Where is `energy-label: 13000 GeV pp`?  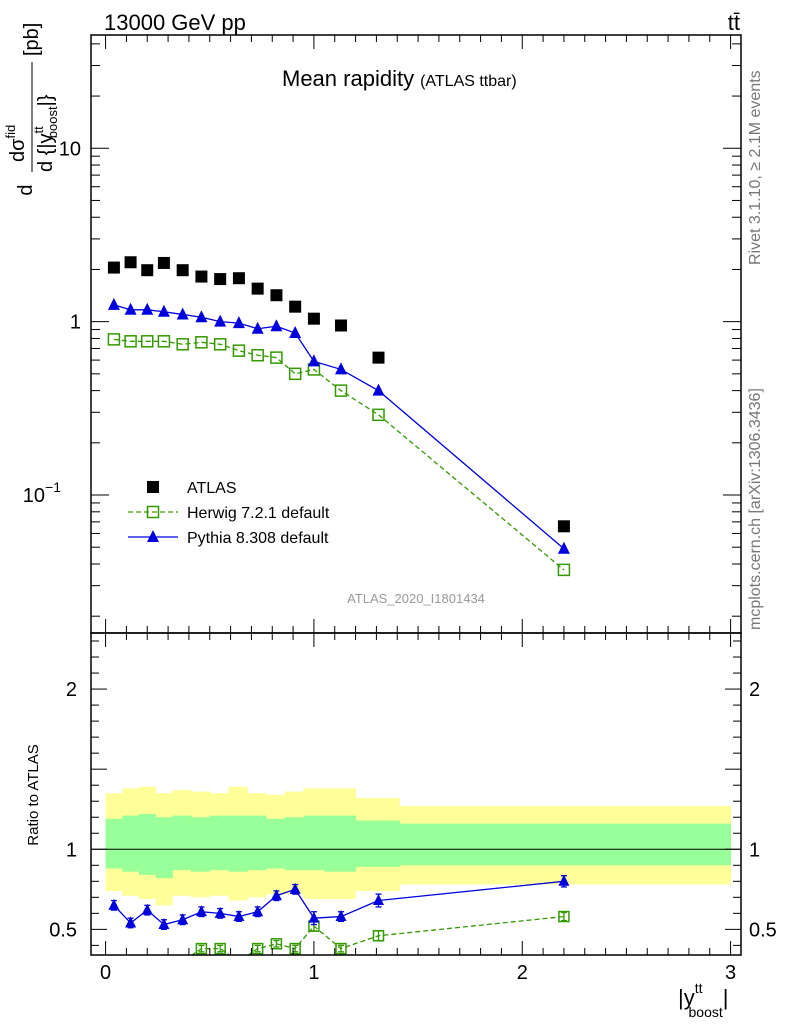 energy-label: 13000 GeV pp is located at coordinates (175, 22).